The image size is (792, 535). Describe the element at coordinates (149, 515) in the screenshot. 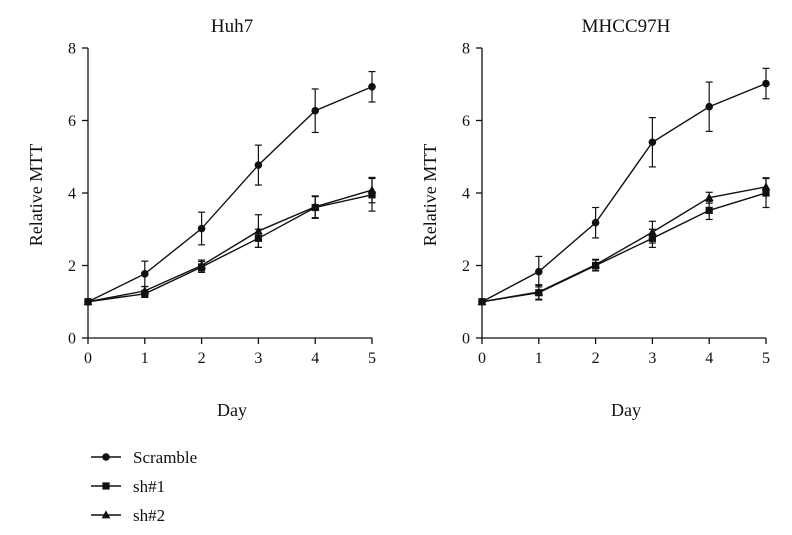

I see `legend-label: sh#2` at that location.